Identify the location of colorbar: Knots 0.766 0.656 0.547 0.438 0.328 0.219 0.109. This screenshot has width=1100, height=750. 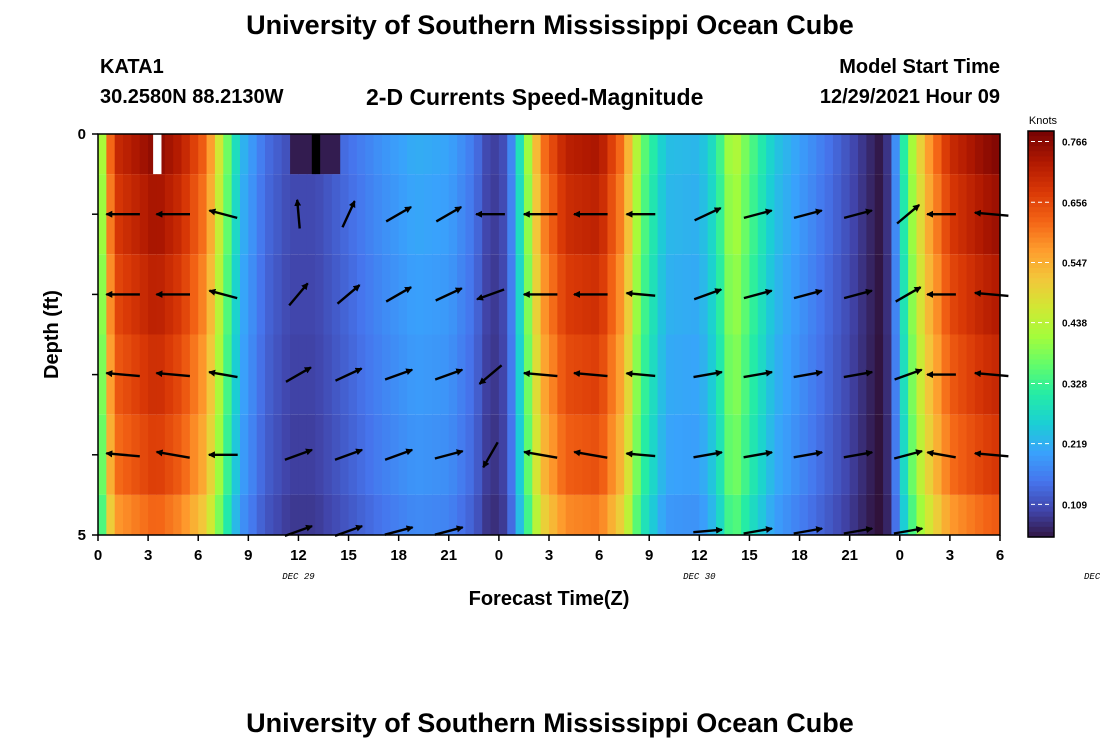
(1057, 326).